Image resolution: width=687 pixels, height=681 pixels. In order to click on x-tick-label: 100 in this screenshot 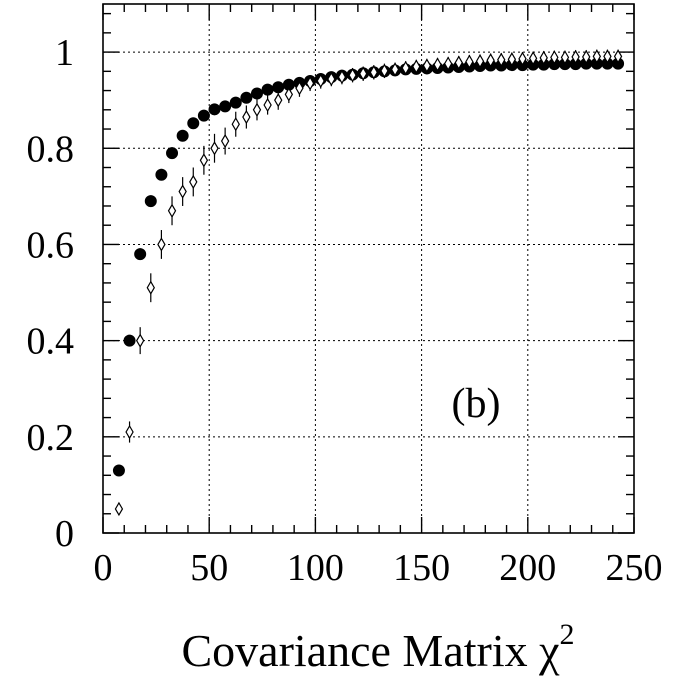, I will do `click(315, 568)`.